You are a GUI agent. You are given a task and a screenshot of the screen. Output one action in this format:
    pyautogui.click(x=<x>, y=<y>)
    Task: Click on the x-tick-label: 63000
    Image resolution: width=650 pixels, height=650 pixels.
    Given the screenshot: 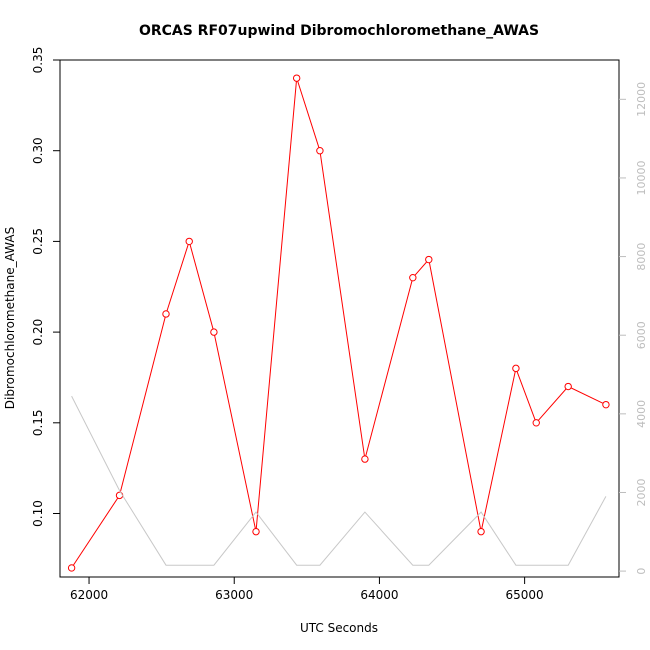 What is the action you would take?
    pyautogui.click(x=234, y=595)
    